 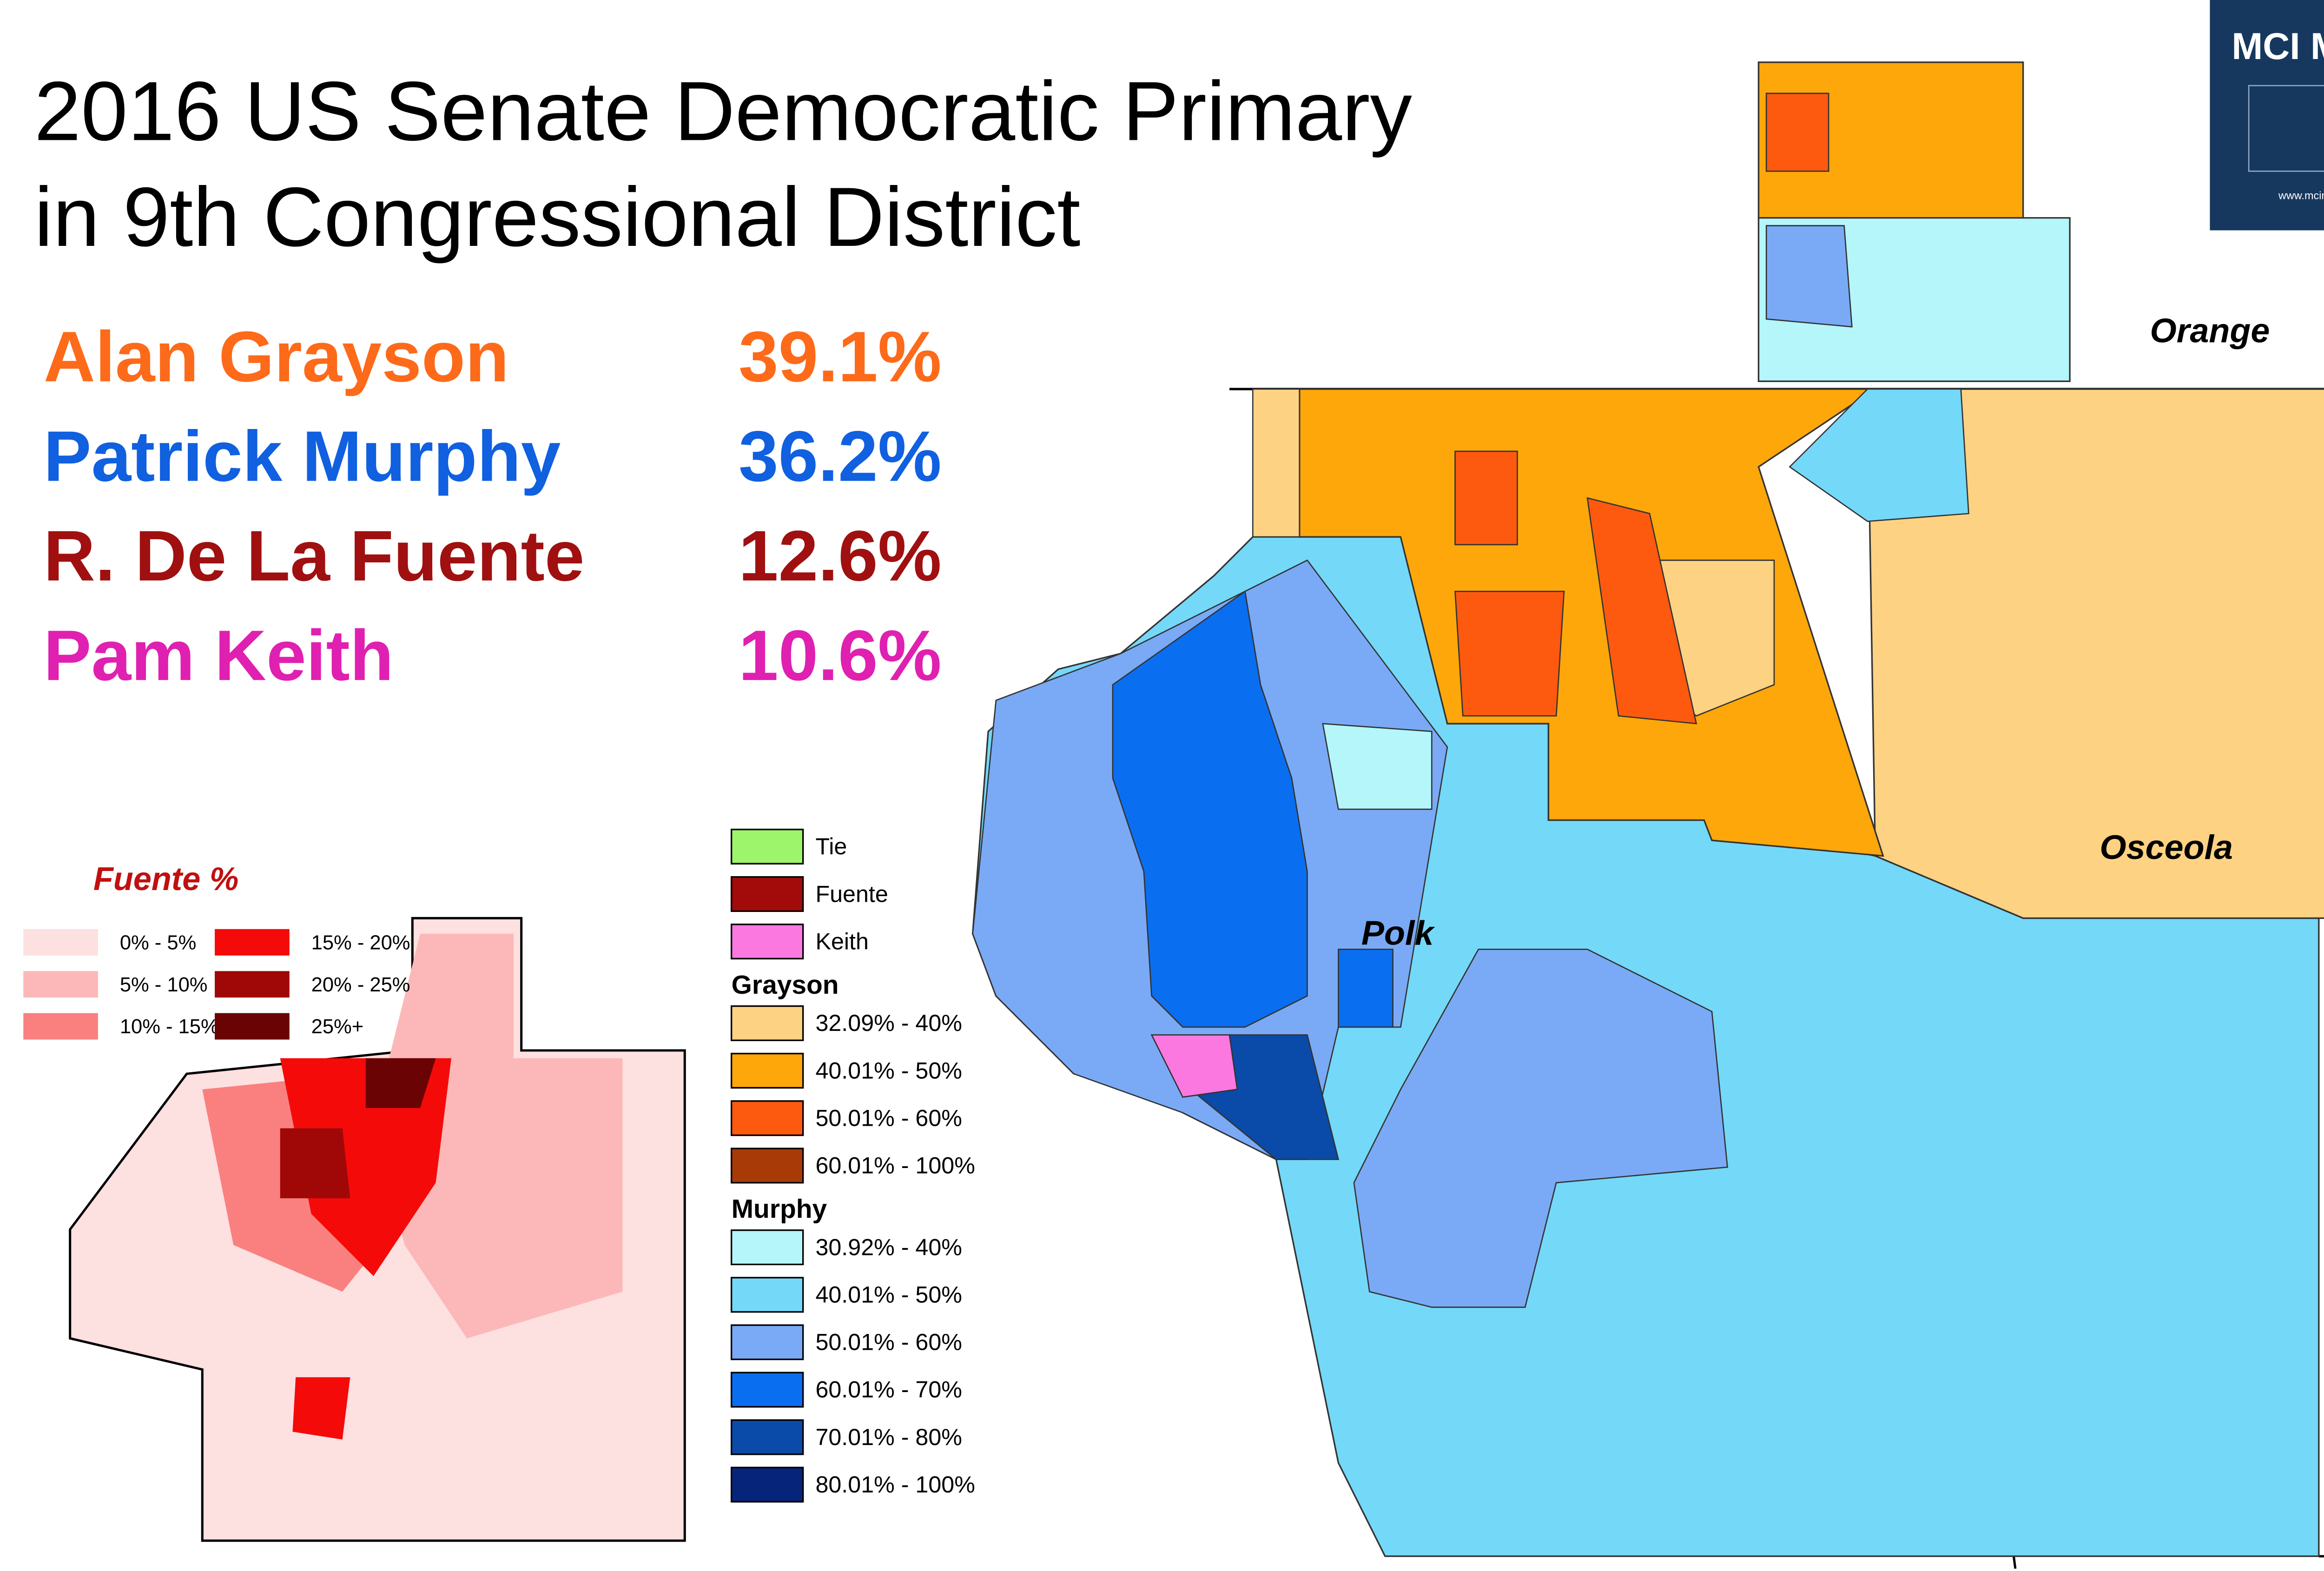 I want to click on legend-group-title: Murphy, so click(x=779, y=1209).